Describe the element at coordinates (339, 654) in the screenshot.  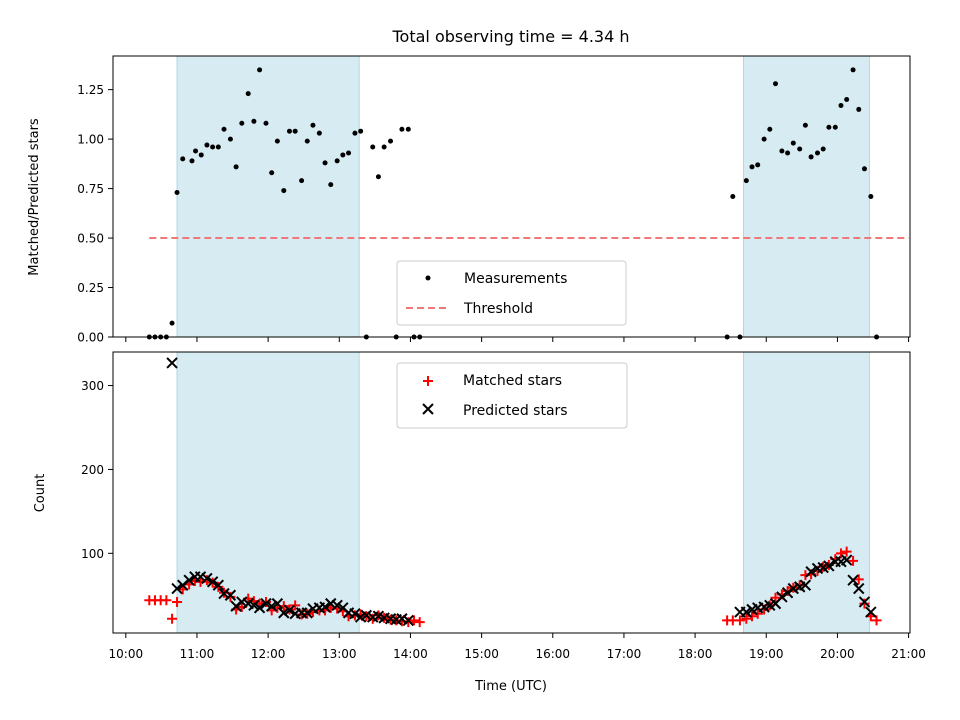
I see `bottom-x-tick-label: 13:00` at that location.